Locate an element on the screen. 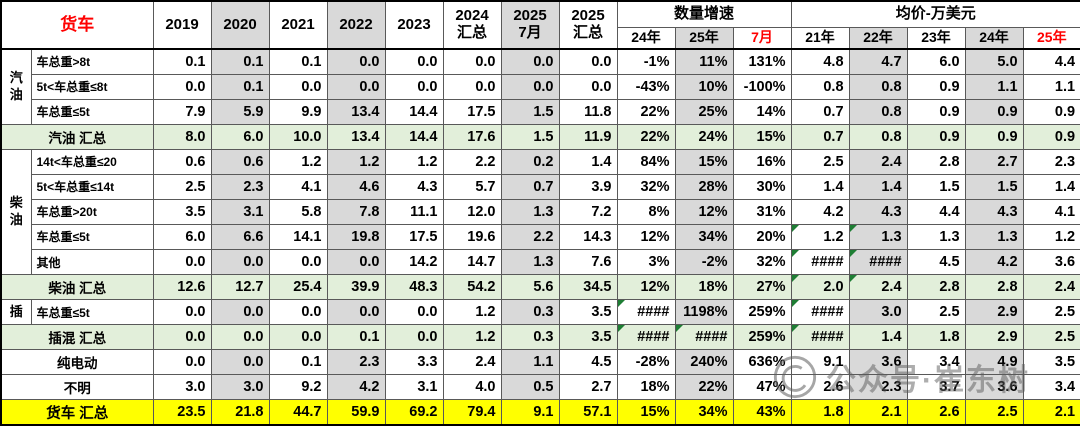 The width and height of the screenshot is (1080, 426). value-cell: 5.9 is located at coordinates (240, 111).